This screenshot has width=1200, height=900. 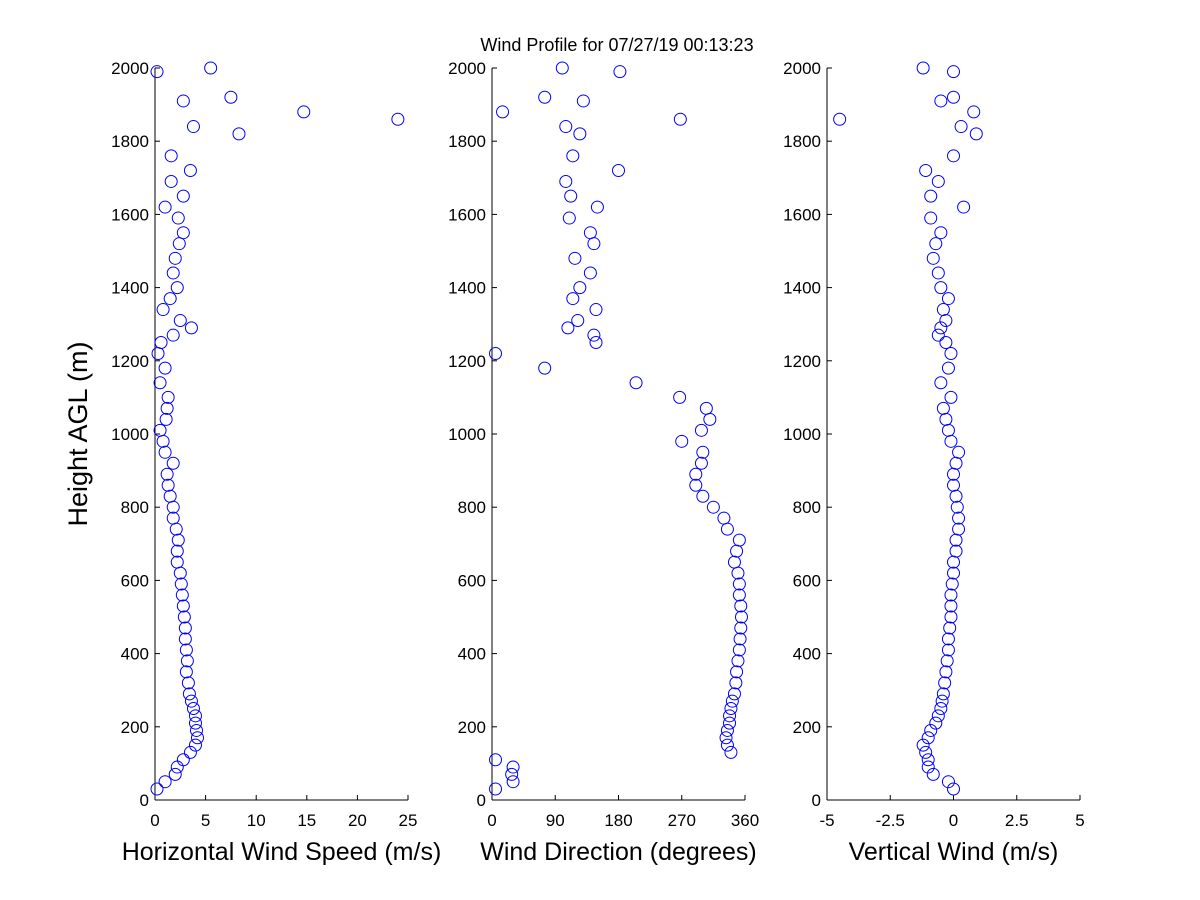 What do you see at coordinates (890, 820) in the screenshot?
I see `x-tick-label: -2.5` at bounding box center [890, 820].